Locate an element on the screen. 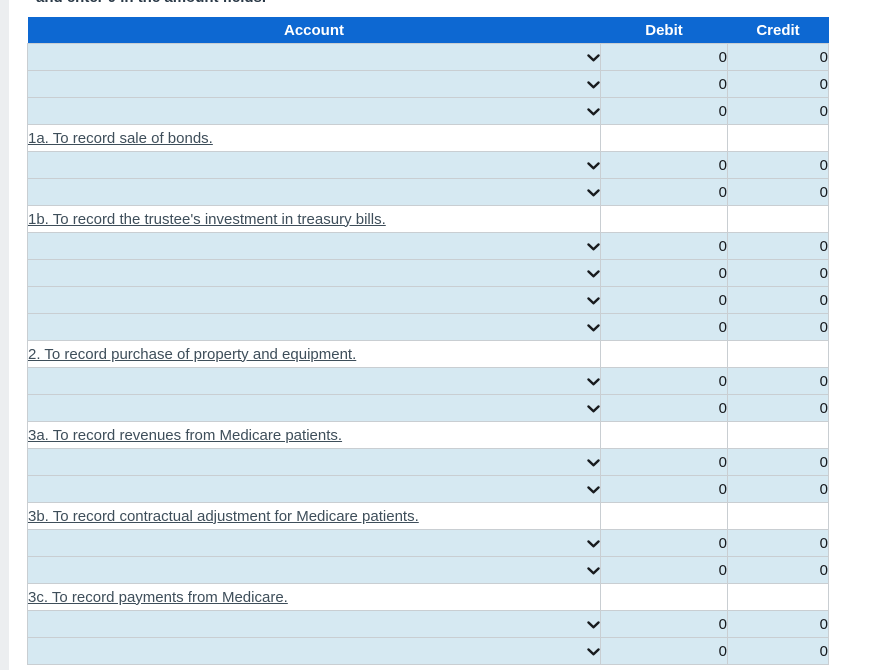  description-row: 3c. To record payments from Medicare. is located at coordinates (428, 597).